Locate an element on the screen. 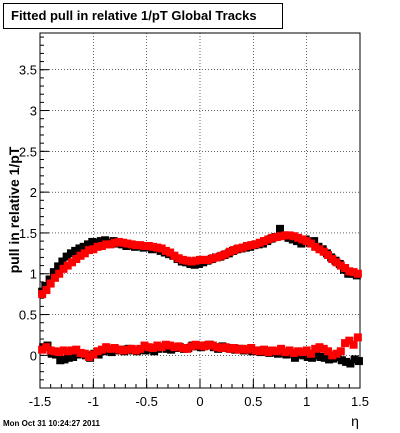  x-tick-label: 1.5 is located at coordinates (360, 401).